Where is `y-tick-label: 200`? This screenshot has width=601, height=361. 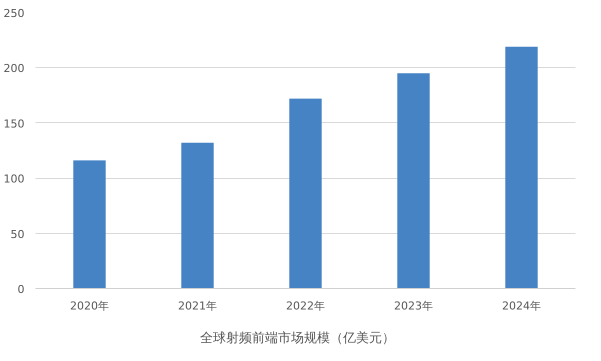
y-tick-label: 200 is located at coordinates (14, 69).